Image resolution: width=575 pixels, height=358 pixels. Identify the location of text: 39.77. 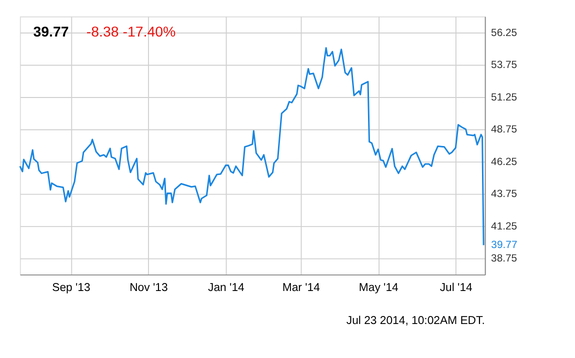
(51, 32).